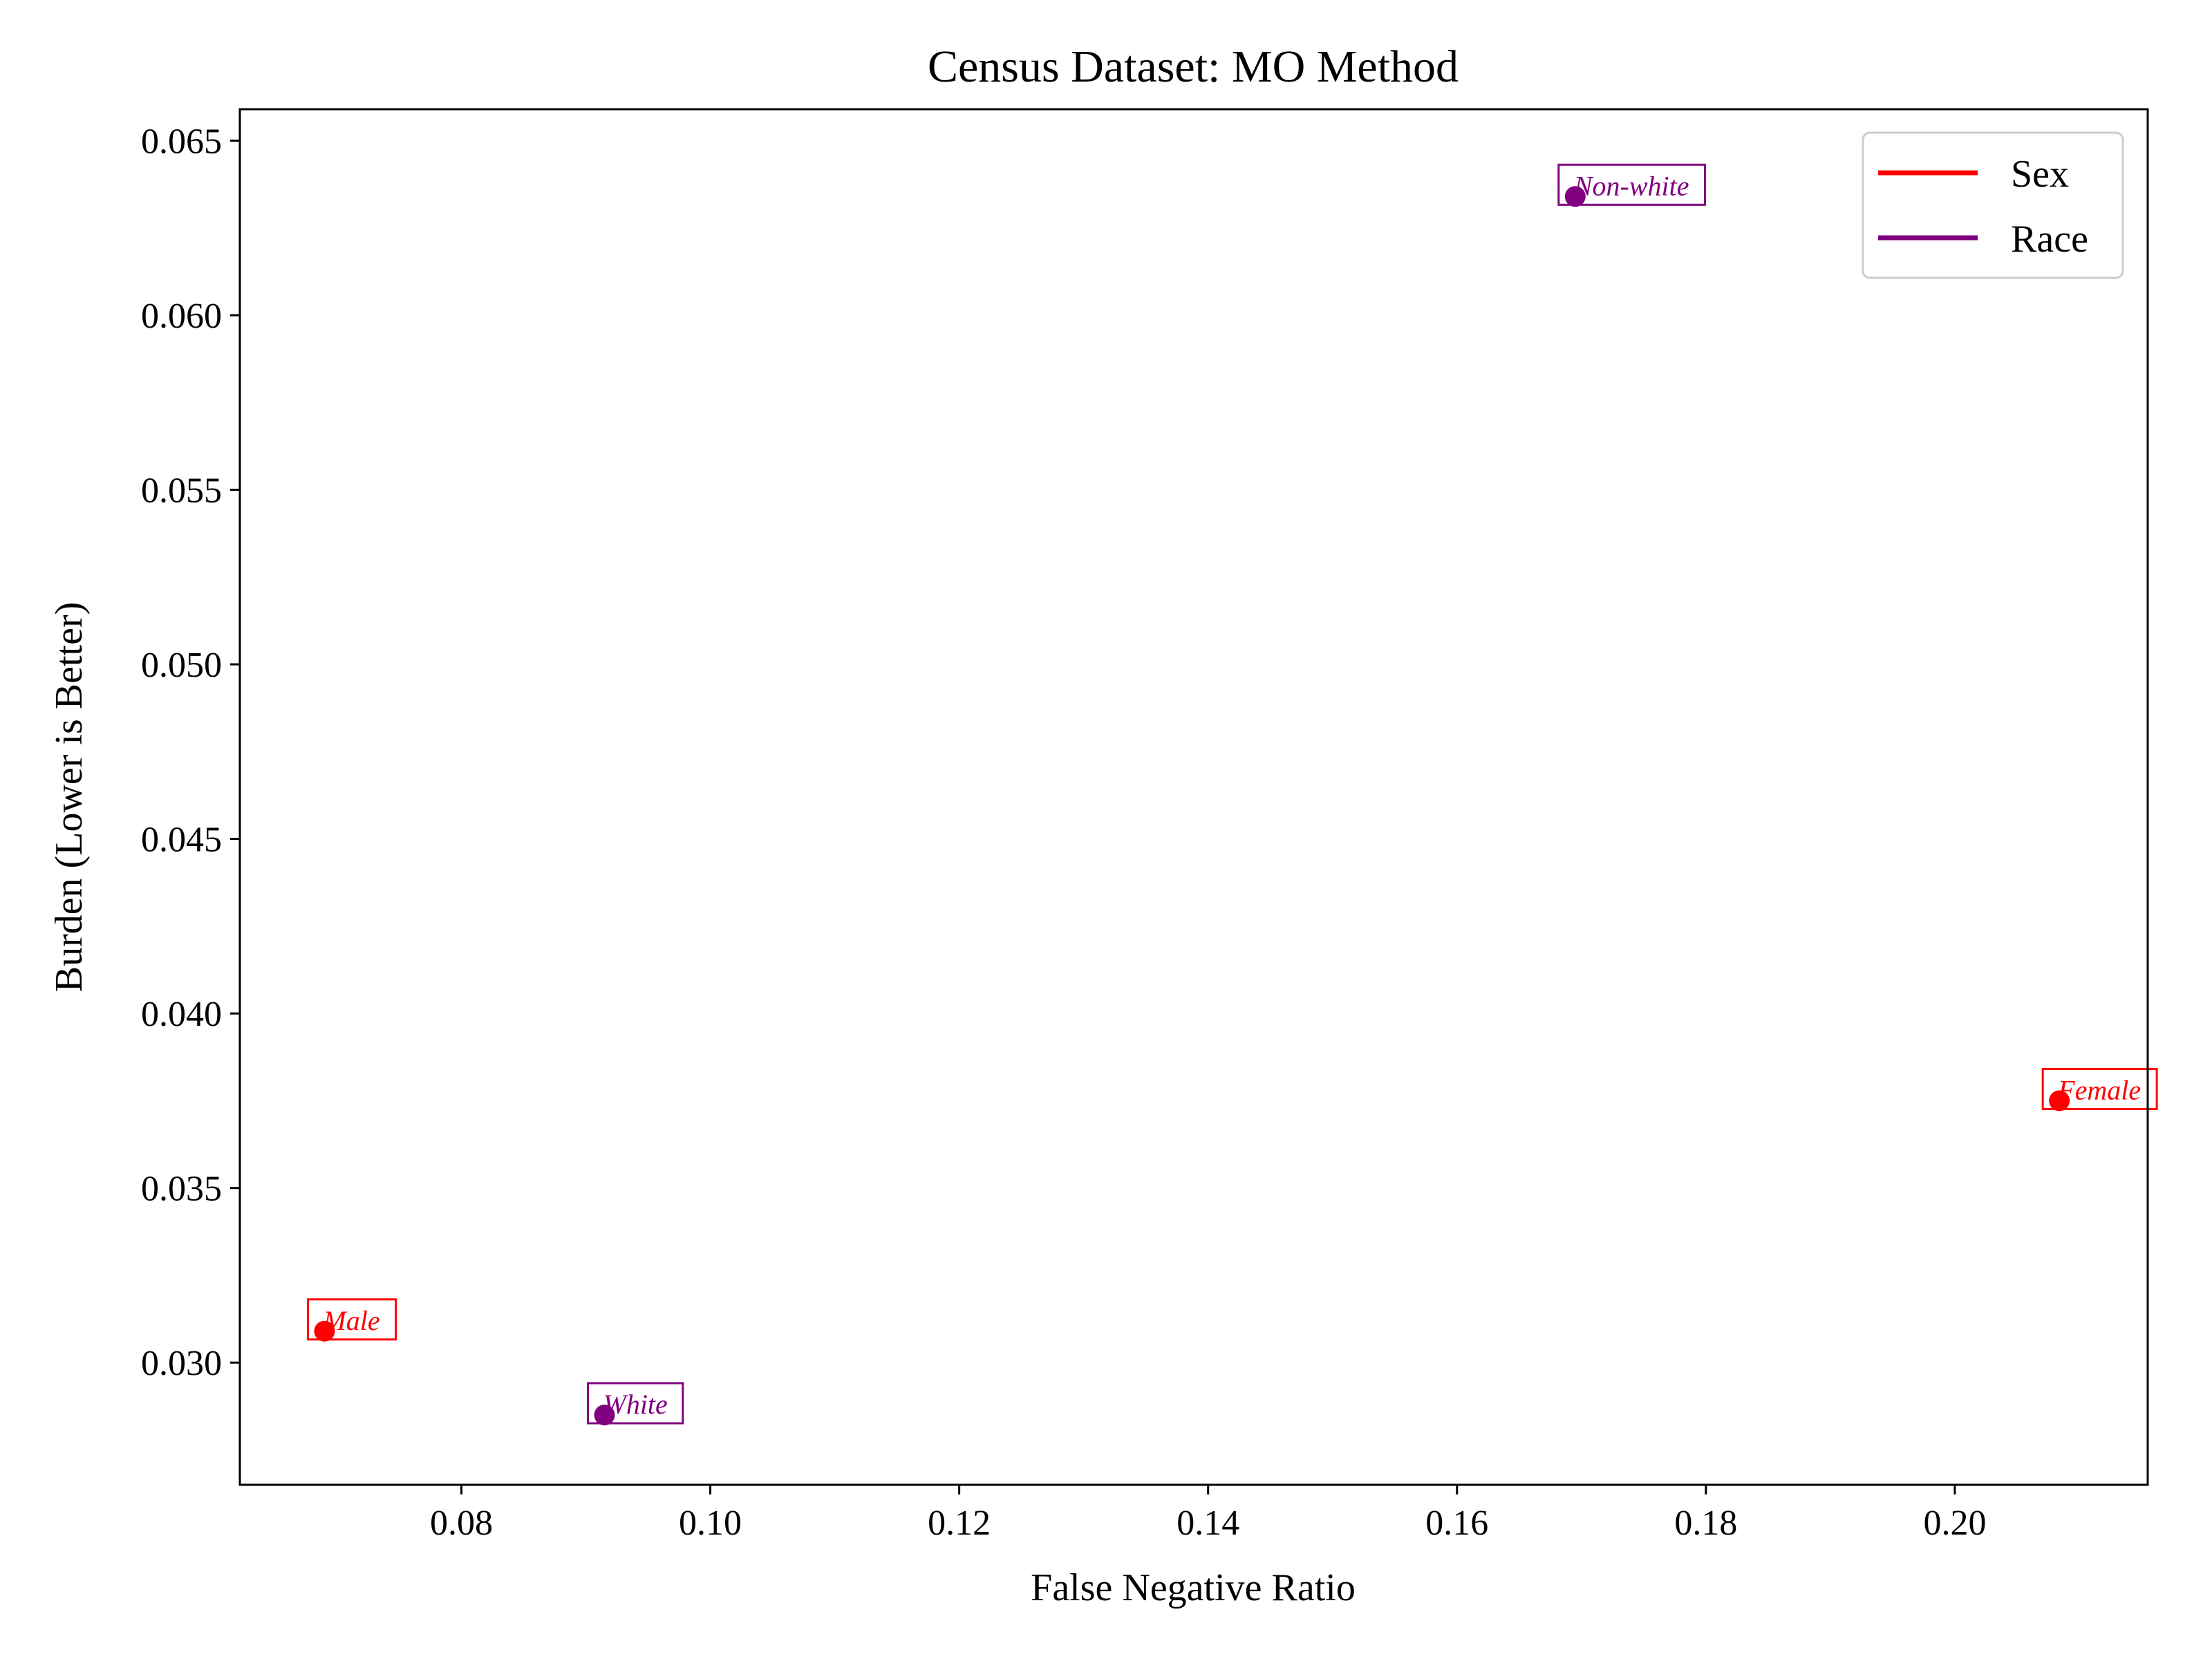  What do you see at coordinates (461, 1523) in the screenshot?
I see `x-tick-label: 0.08` at bounding box center [461, 1523].